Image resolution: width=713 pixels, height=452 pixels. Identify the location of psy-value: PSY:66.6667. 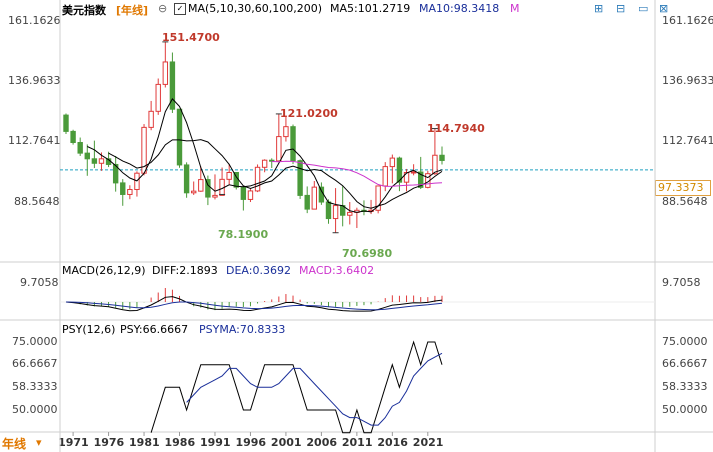
(154, 329).